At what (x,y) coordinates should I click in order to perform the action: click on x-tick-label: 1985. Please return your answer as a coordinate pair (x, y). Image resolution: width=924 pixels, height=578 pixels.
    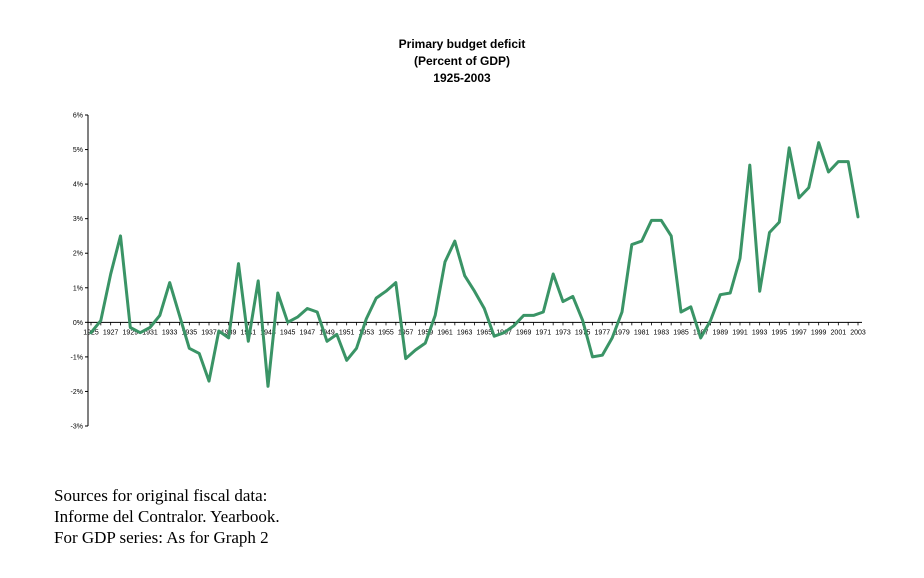
    Looking at the image, I should click on (681, 332).